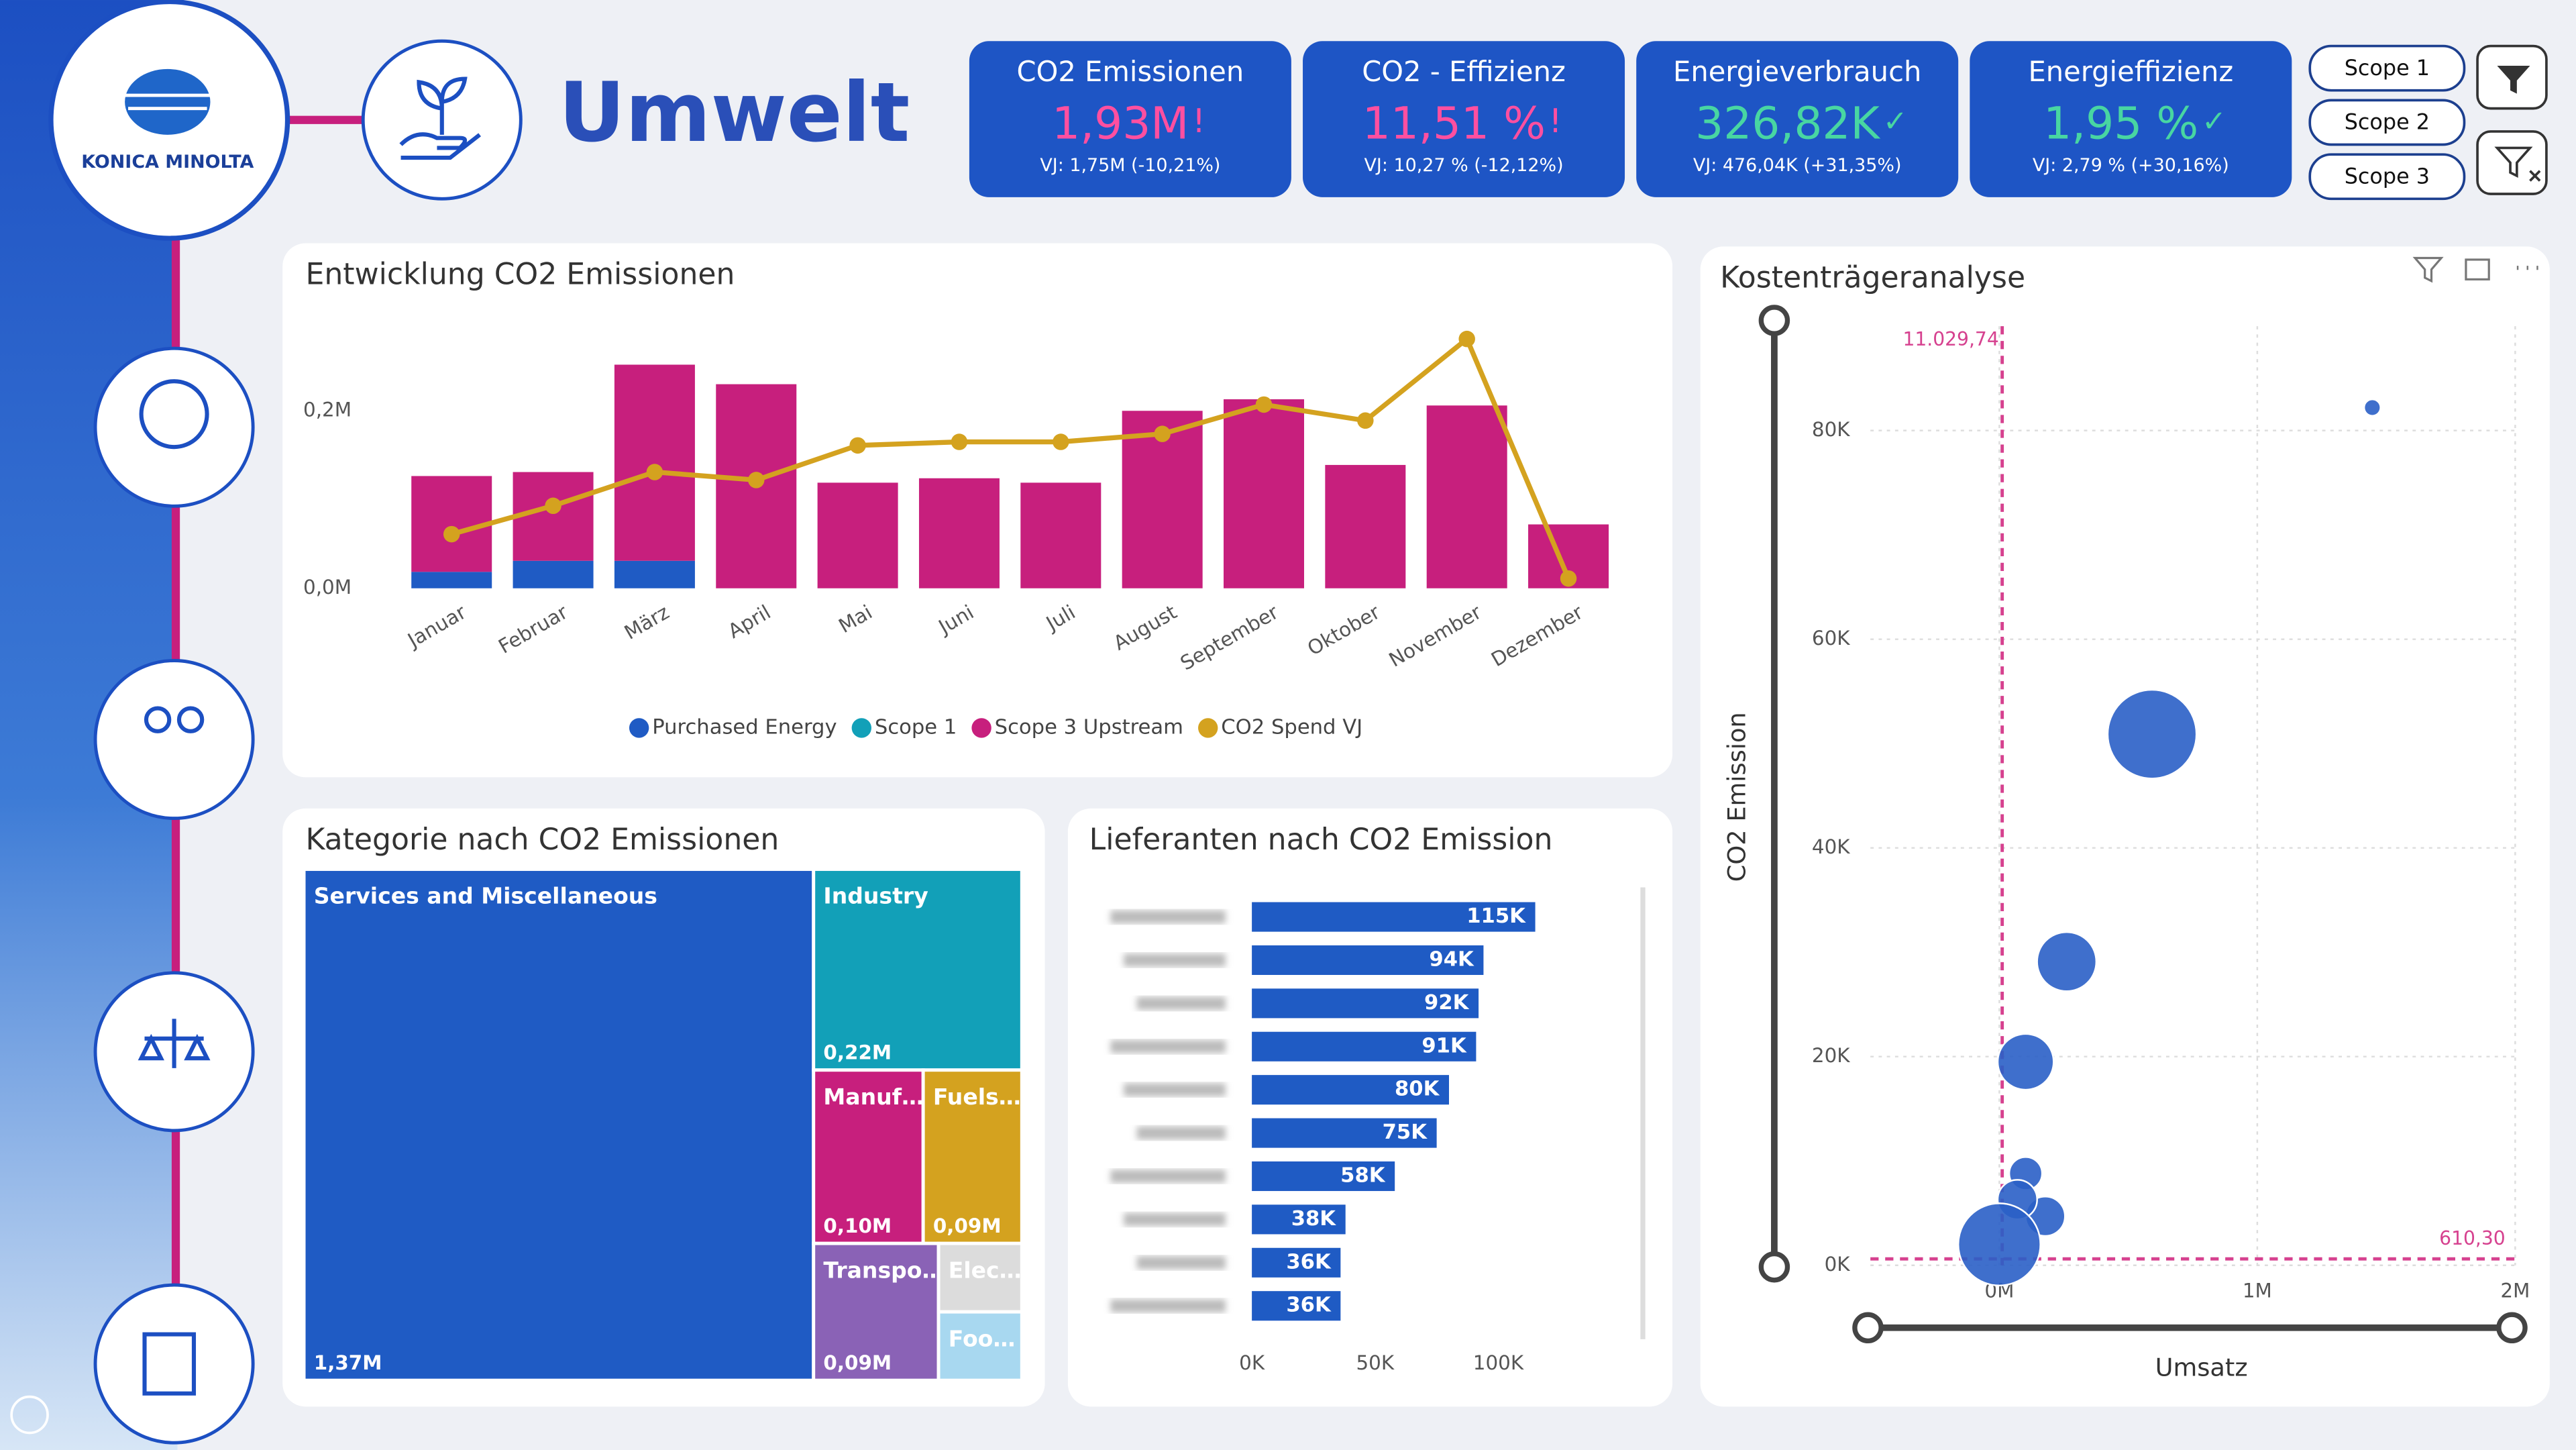  I want to click on y-tick-label: 0K, so click(1838, 1264).